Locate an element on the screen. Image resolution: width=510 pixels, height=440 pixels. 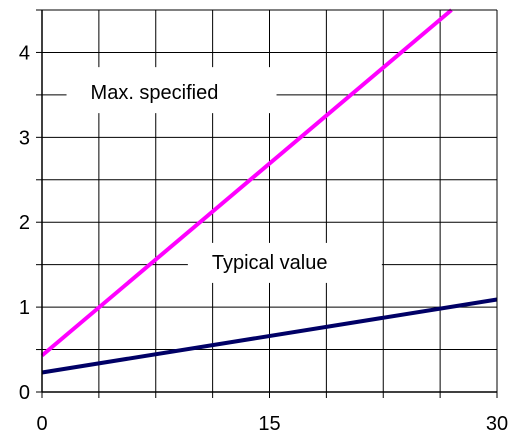
x-tick-label: 15 is located at coordinates (269, 424).